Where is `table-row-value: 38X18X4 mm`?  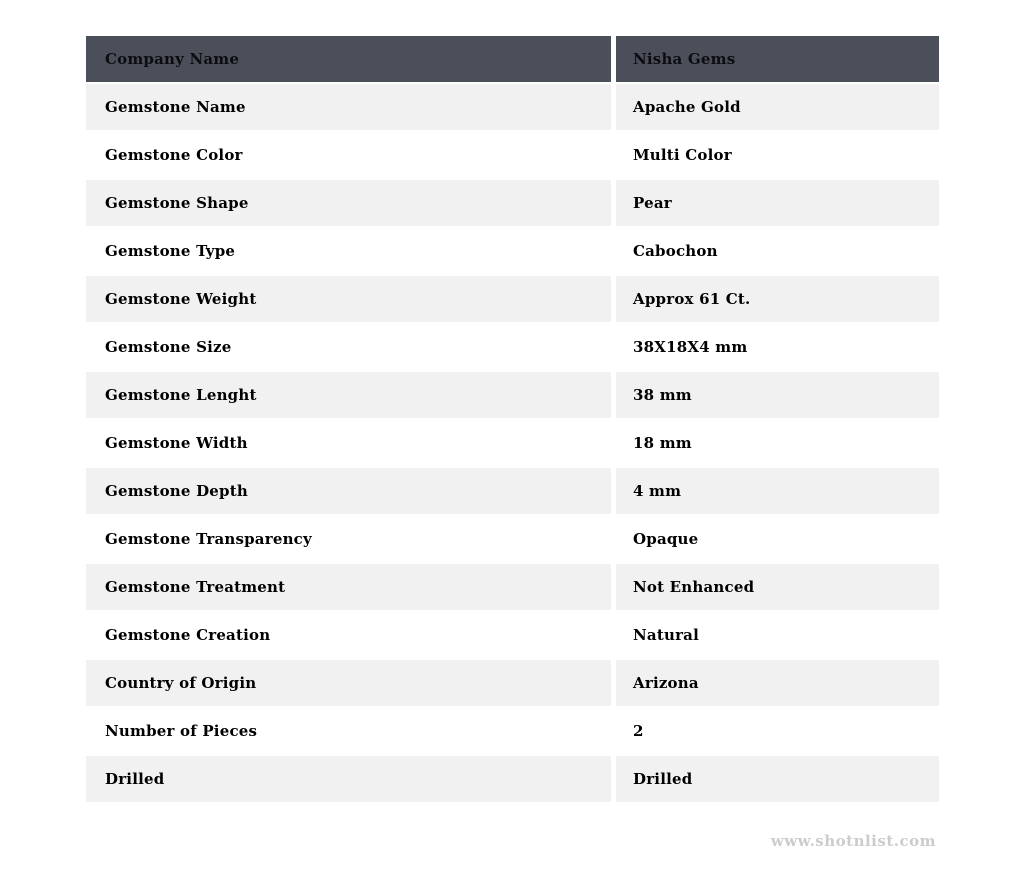
table-row-value: 38X18X4 mm is located at coordinates (777, 347).